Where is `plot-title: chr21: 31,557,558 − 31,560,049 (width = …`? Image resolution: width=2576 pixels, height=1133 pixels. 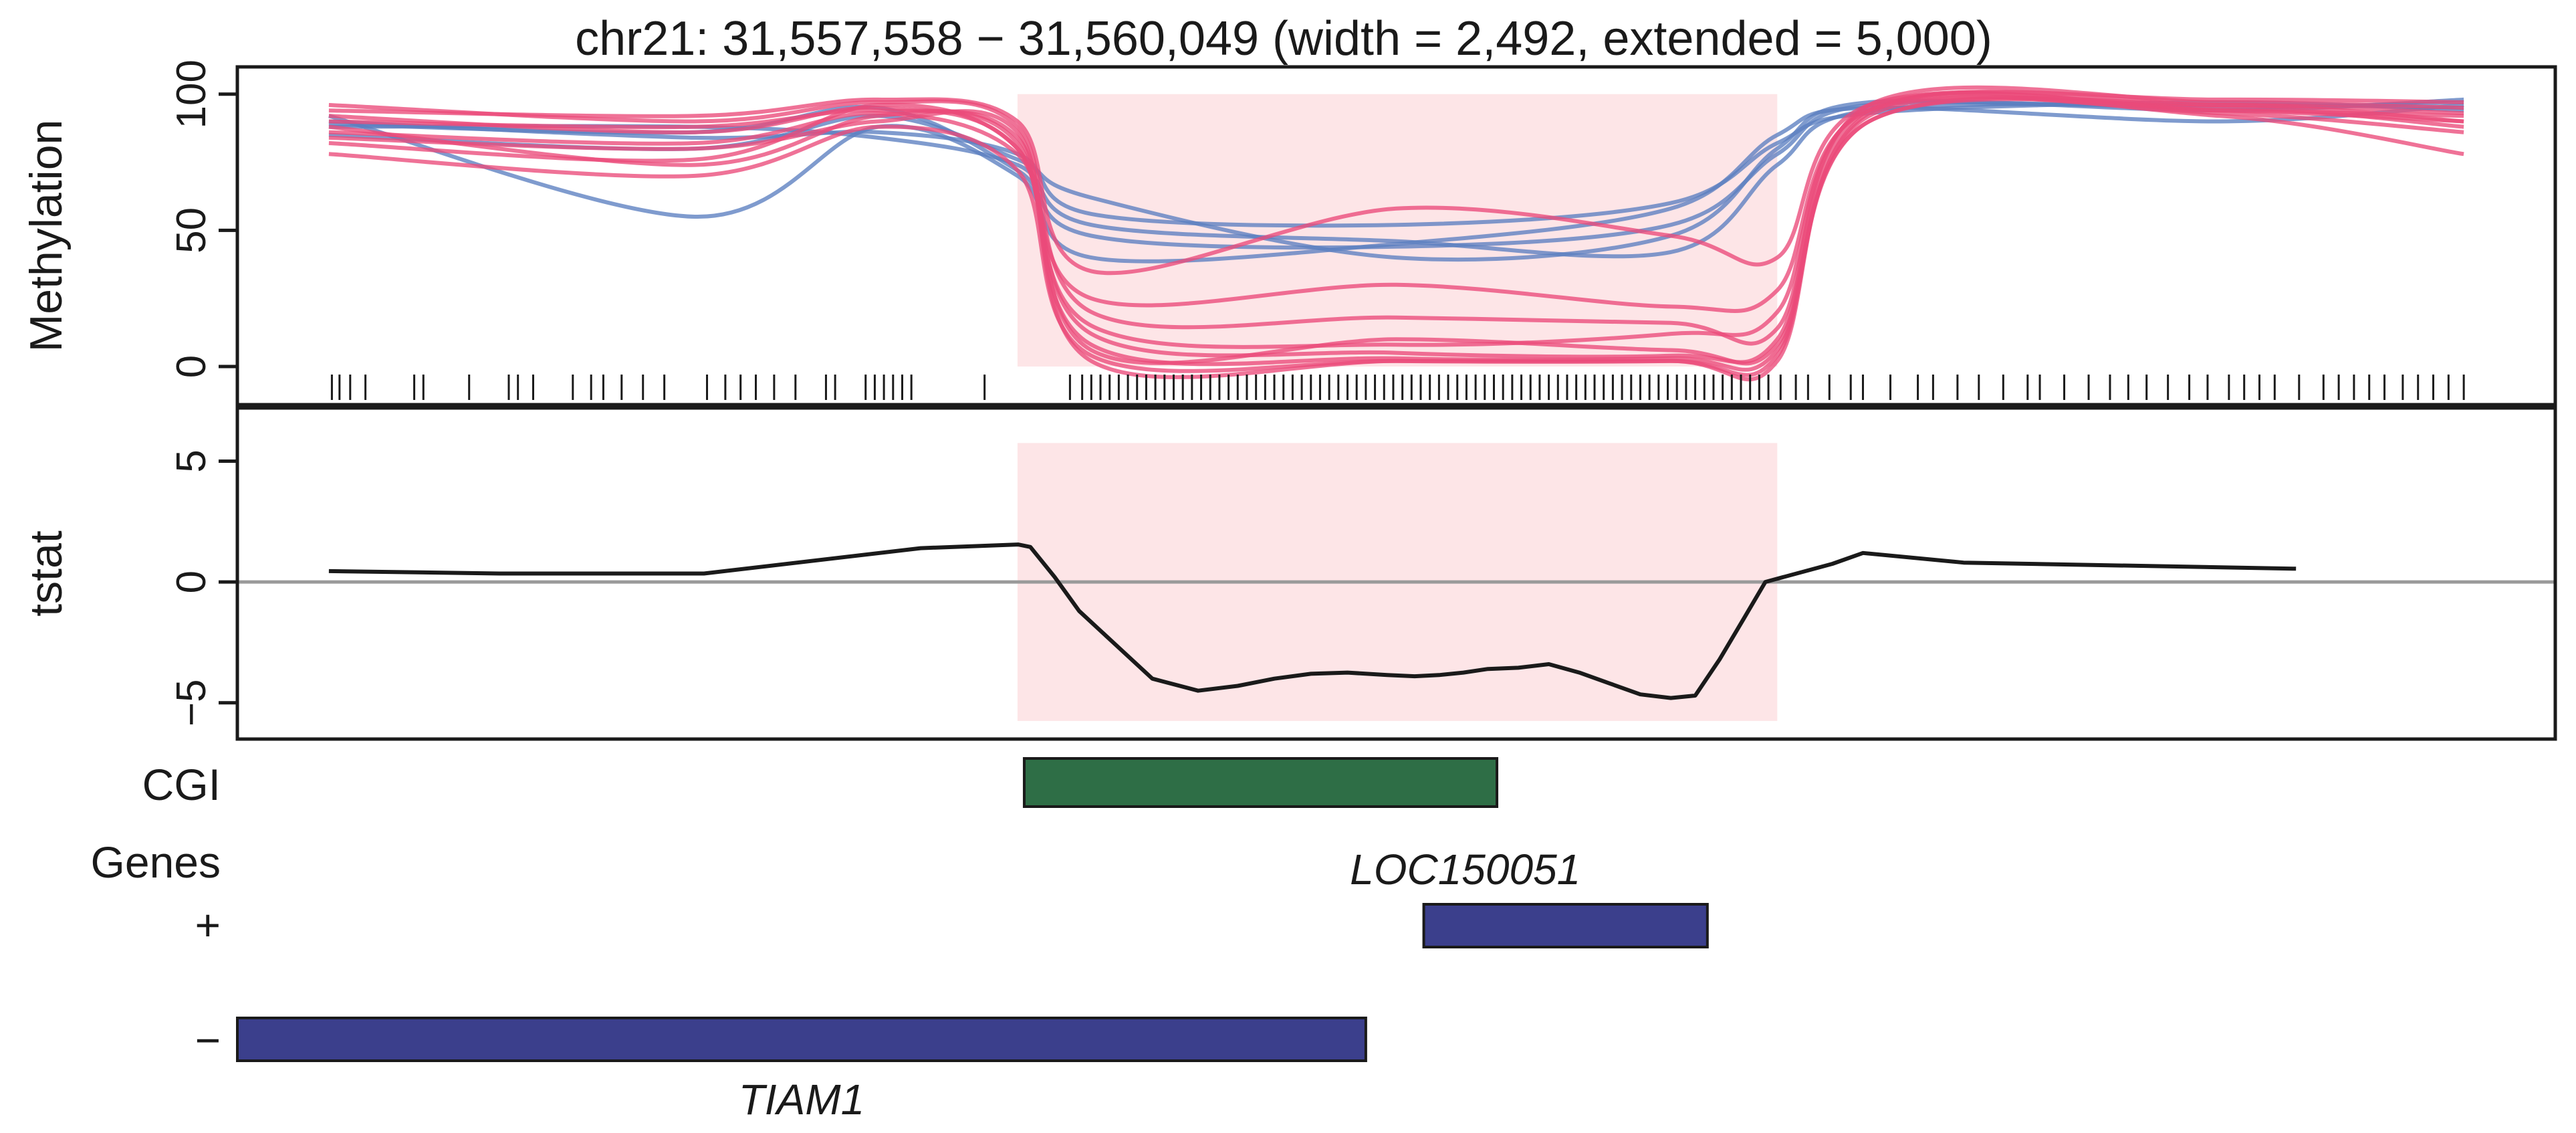
plot-title: chr21: 31,557,558 − 31,560,049 (width = … is located at coordinates (1283, 39).